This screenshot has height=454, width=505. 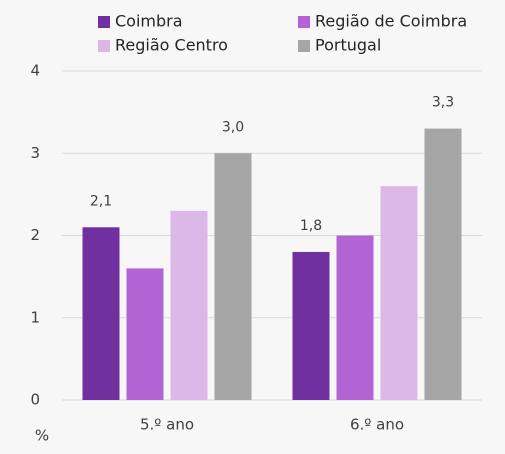 What do you see at coordinates (348, 45) in the screenshot?
I see `legend-label: Portugal` at bounding box center [348, 45].